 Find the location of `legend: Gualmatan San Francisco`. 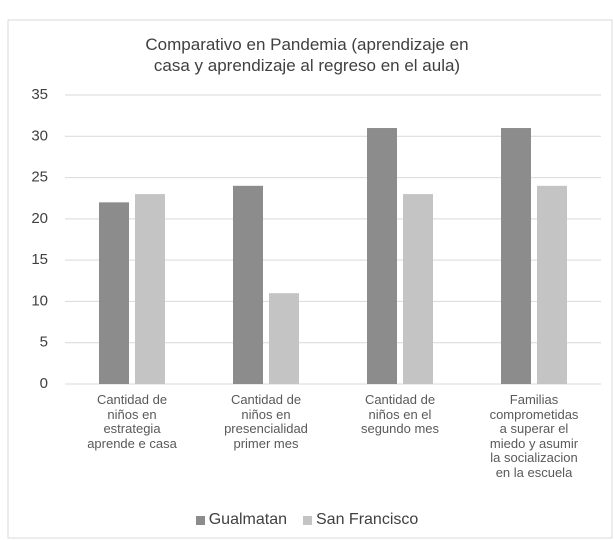

legend: Gualmatan San Francisco is located at coordinates (307, 520).